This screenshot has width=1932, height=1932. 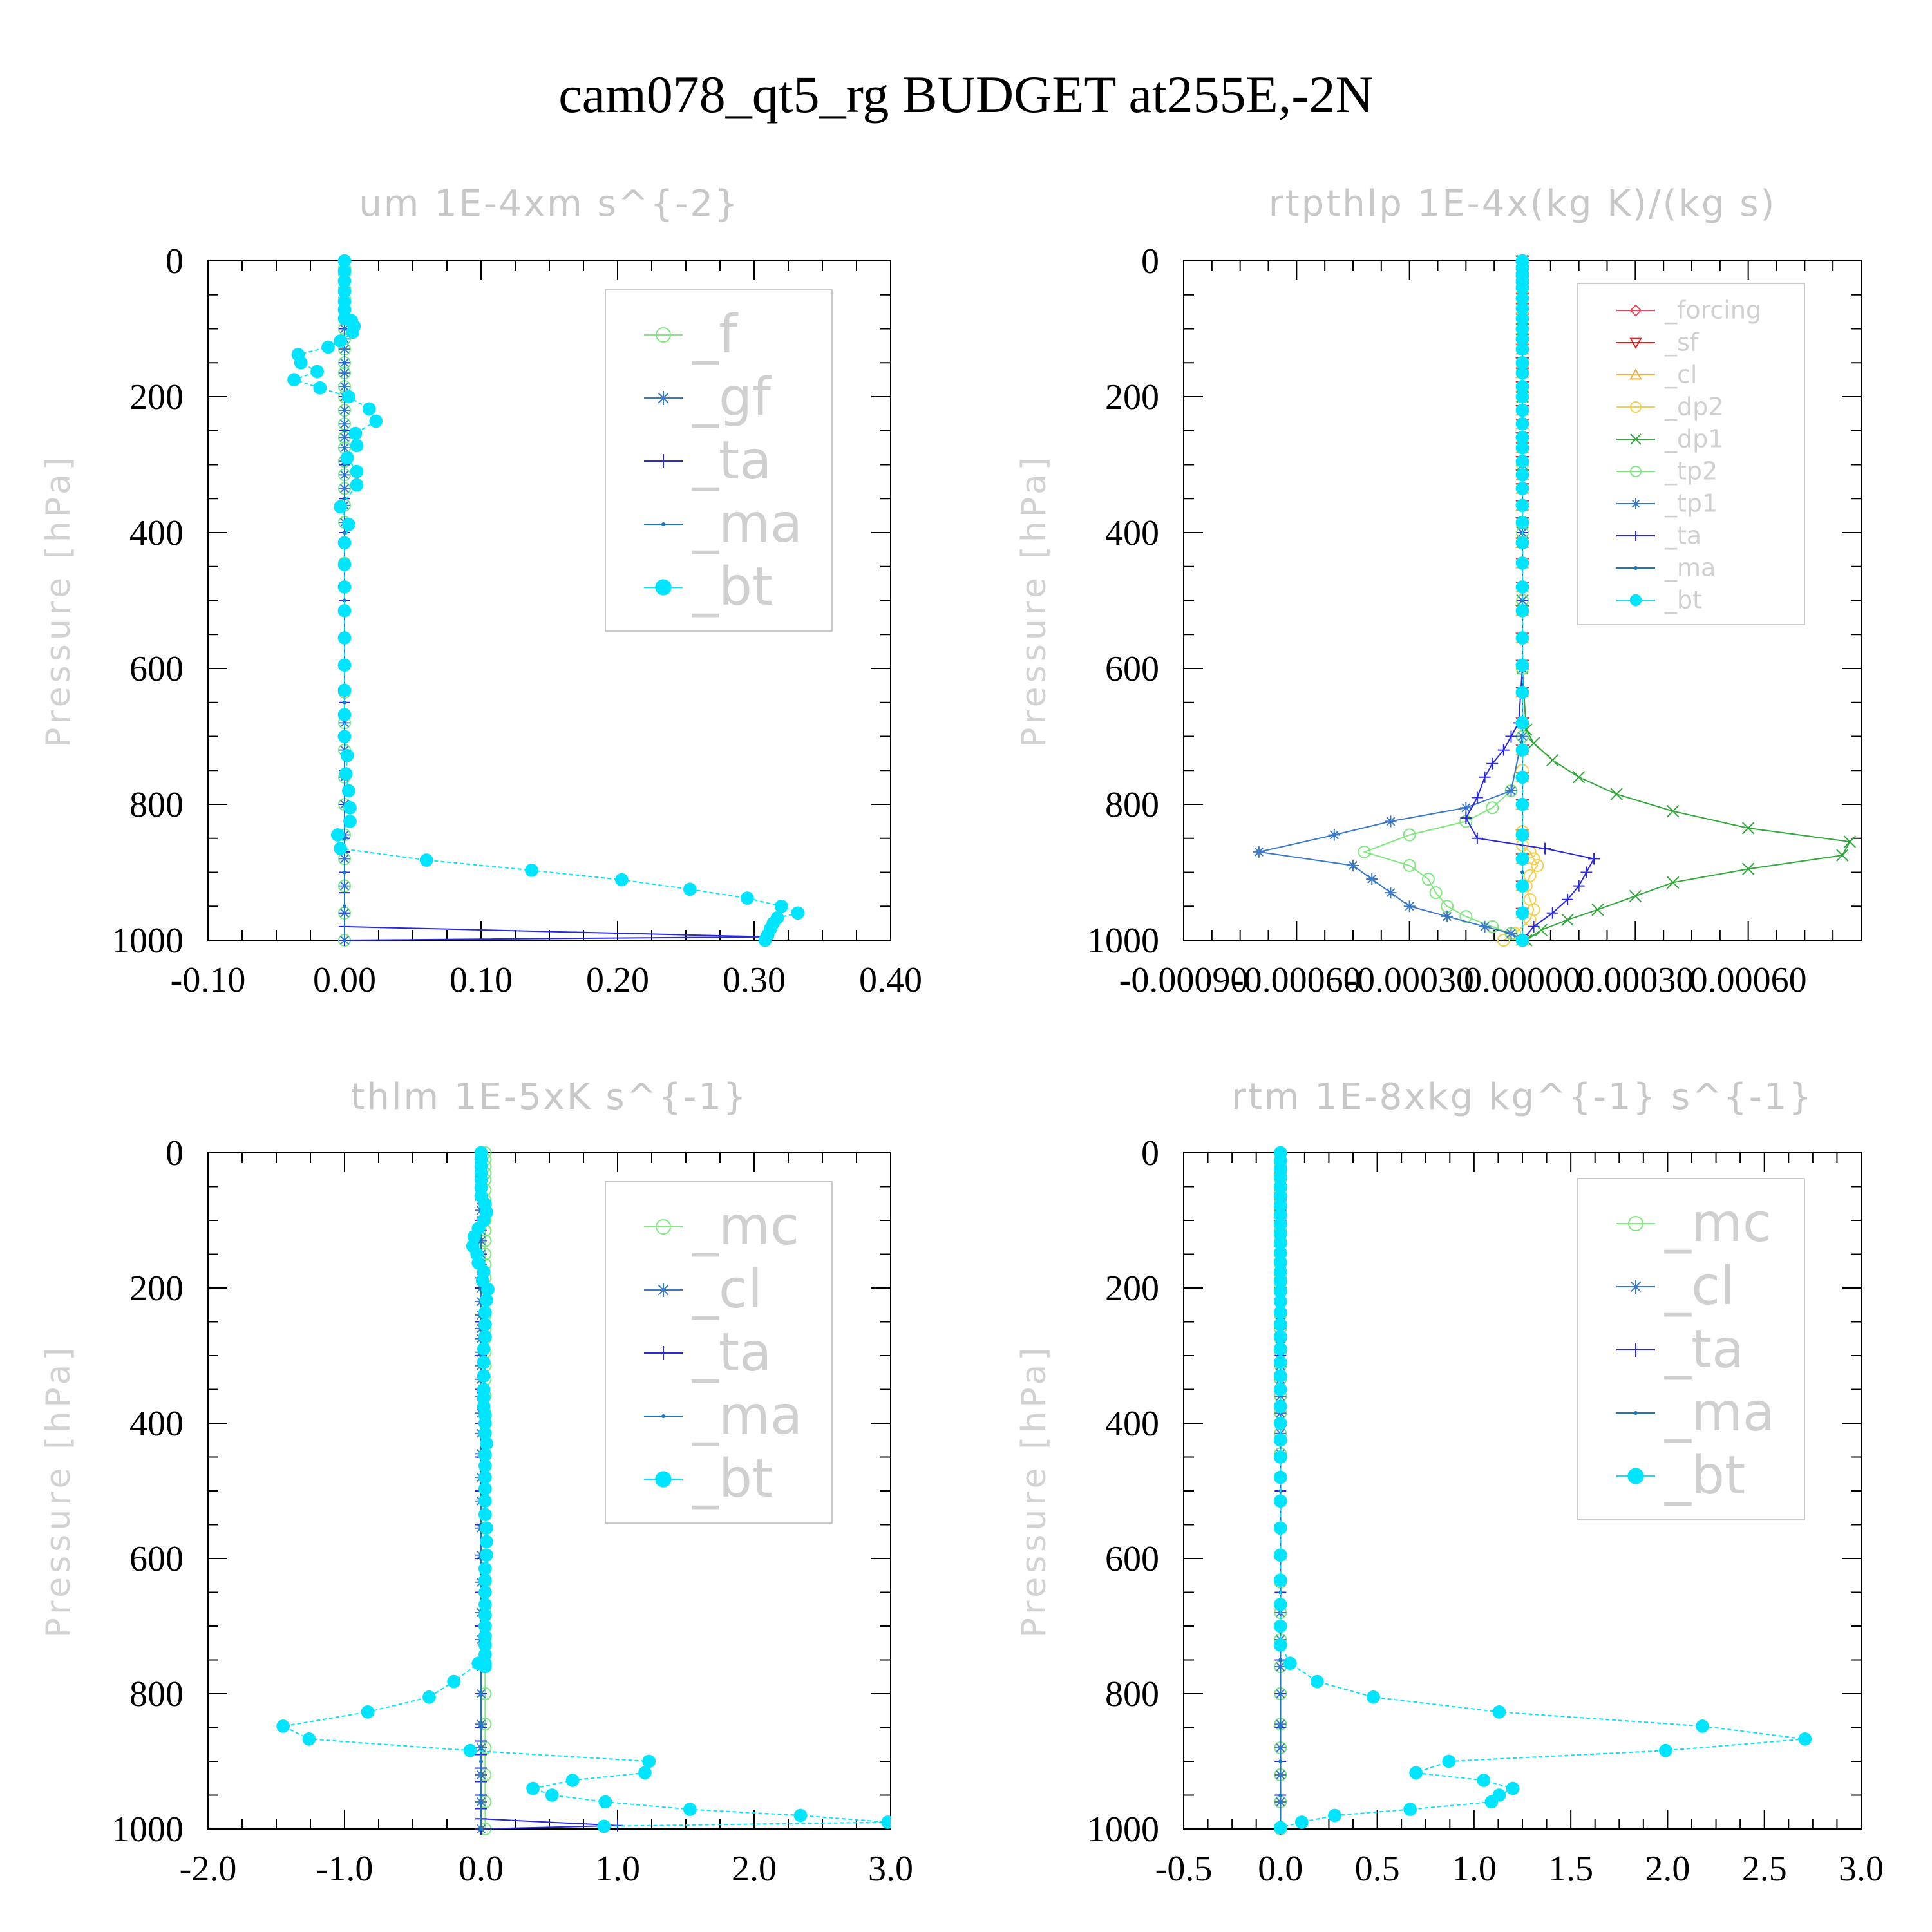 What do you see at coordinates (156, 805) in the screenshot?
I see `y-tick-label: 800` at bounding box center [156, 805].